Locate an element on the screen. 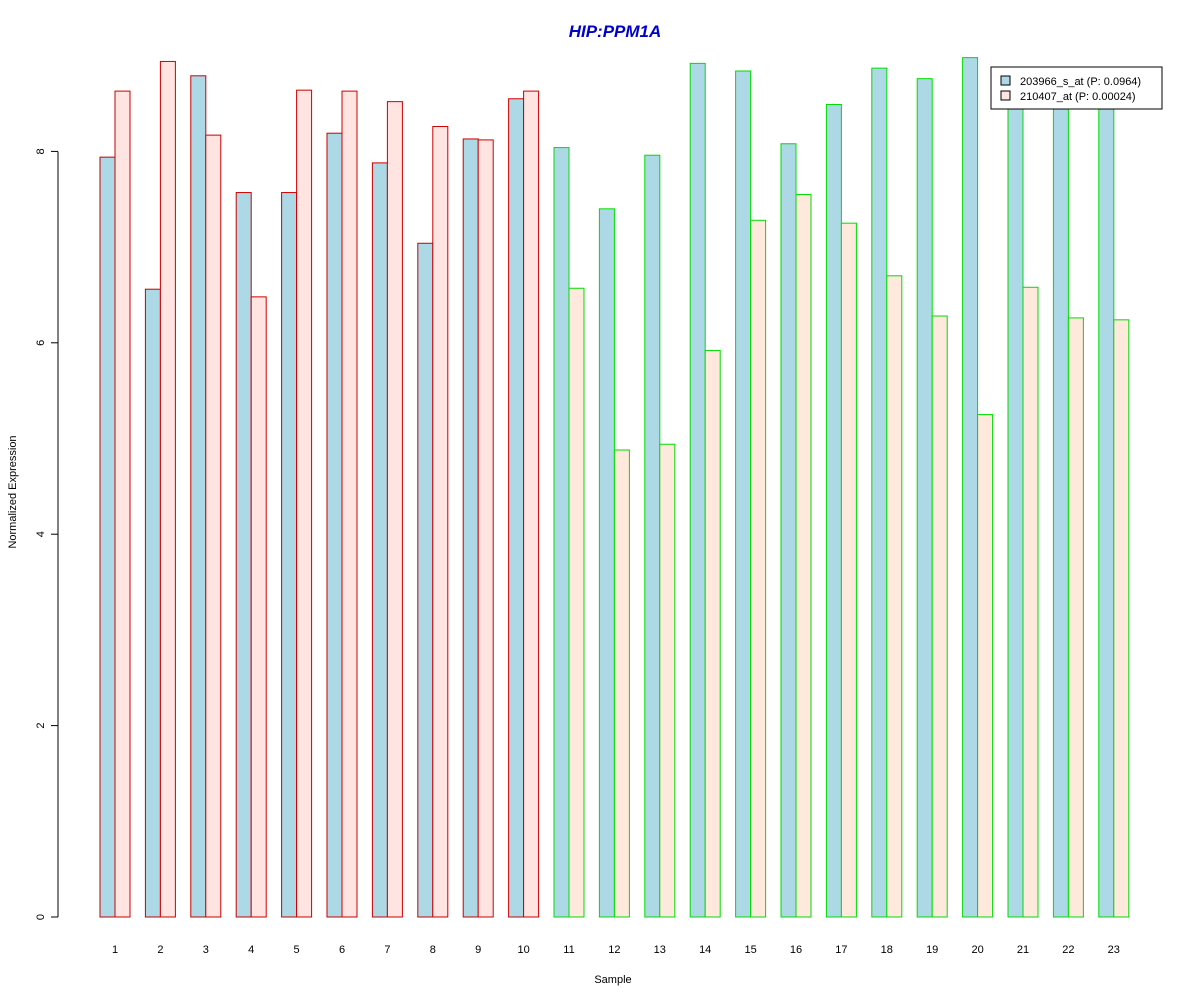 The width and height of the screenshot is (1200, 1000). y-tick-label: 8 is located at coordinates (41, 151).